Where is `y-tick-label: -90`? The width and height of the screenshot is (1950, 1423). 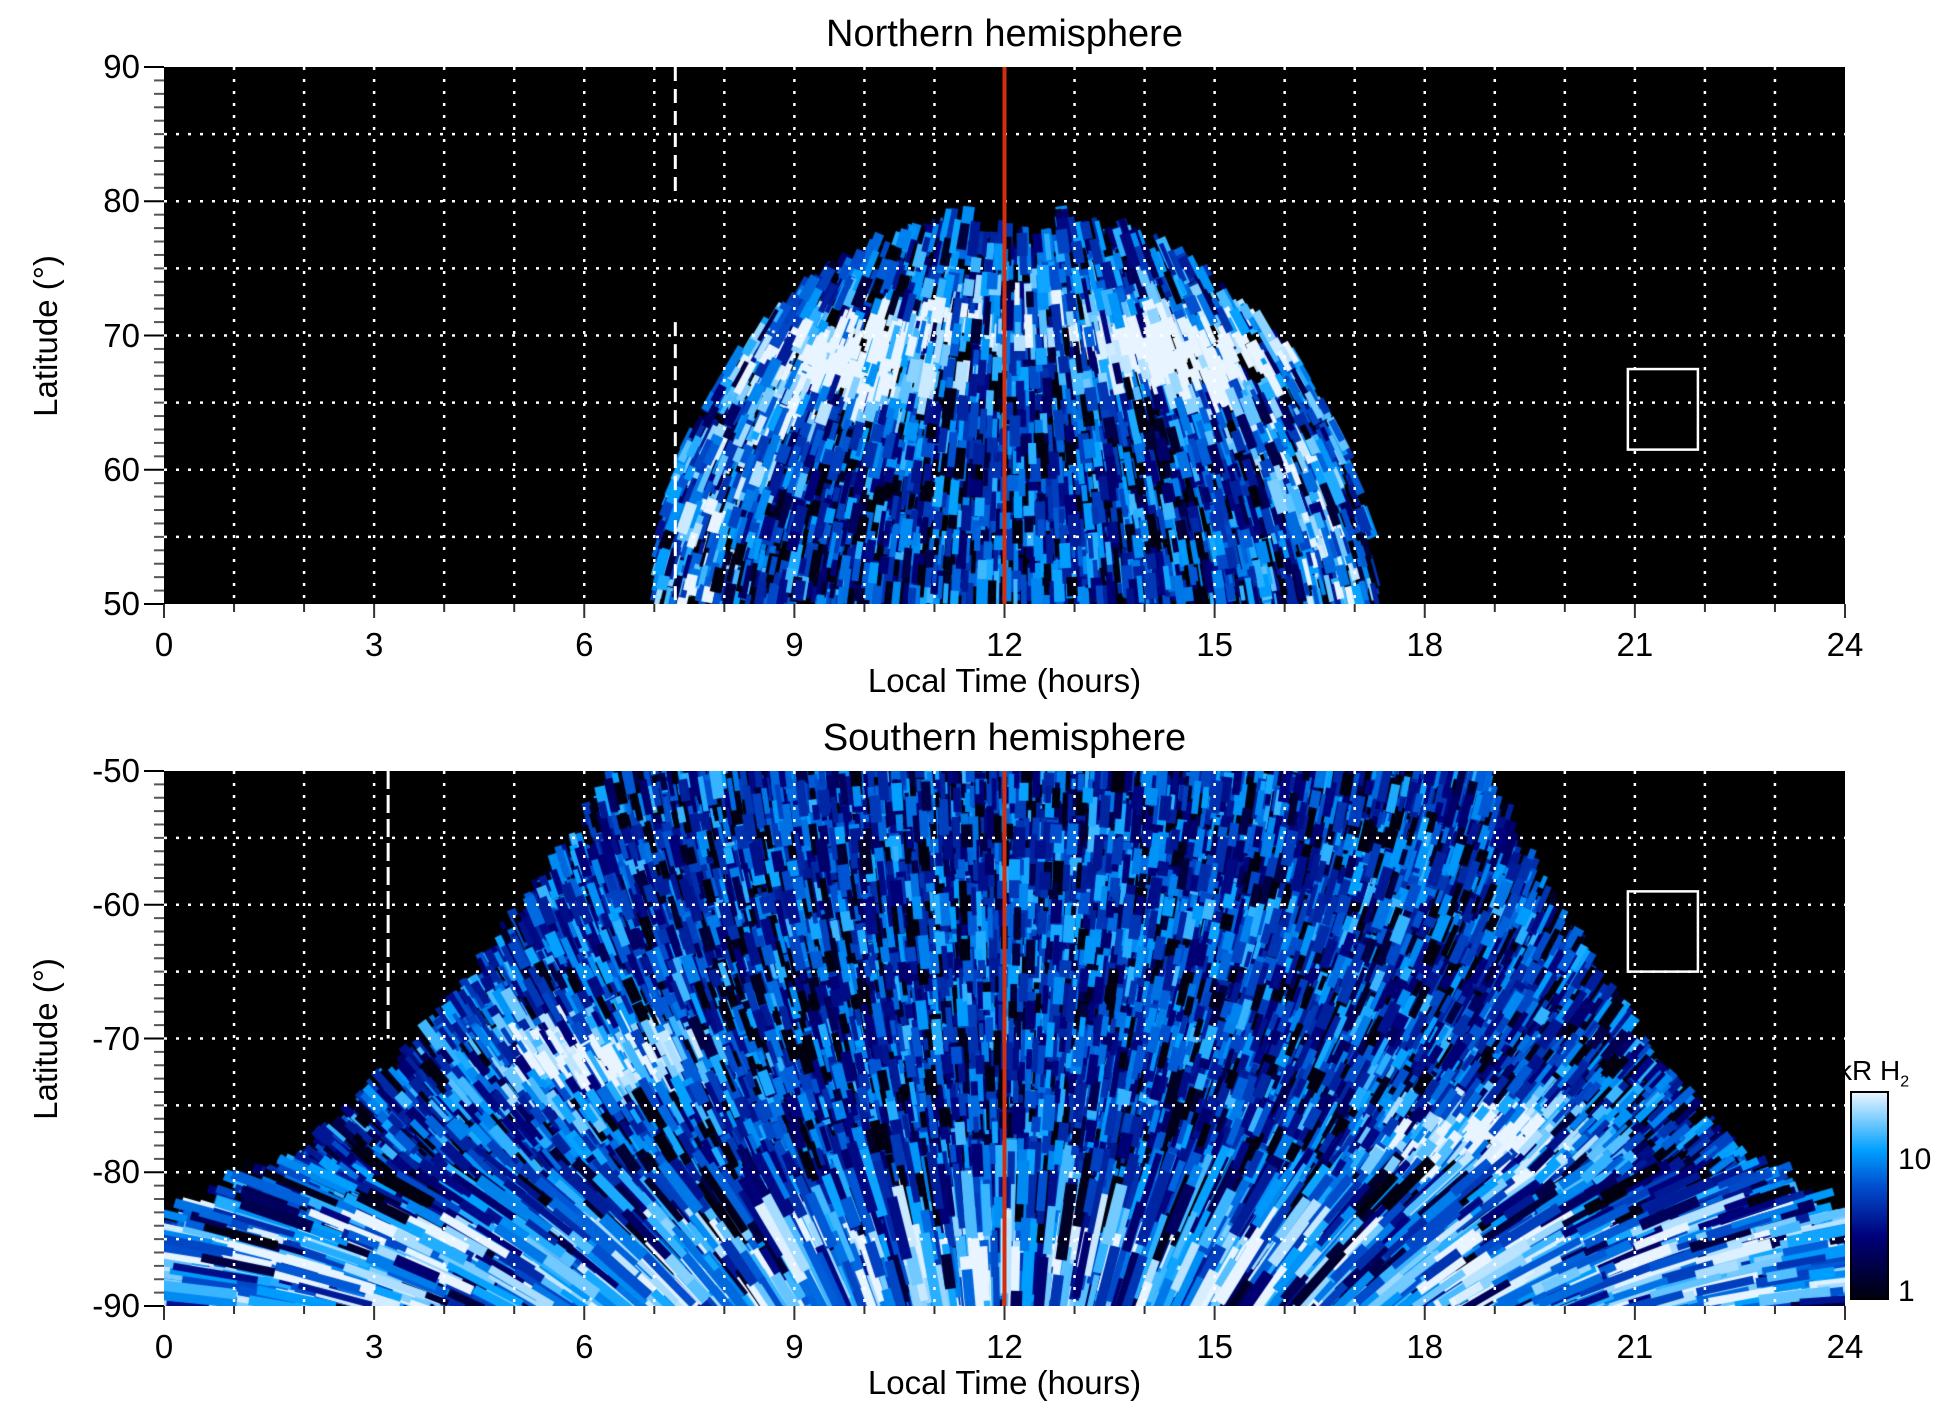 y-tick-label: -90 is located at coordinates (116, 1305).